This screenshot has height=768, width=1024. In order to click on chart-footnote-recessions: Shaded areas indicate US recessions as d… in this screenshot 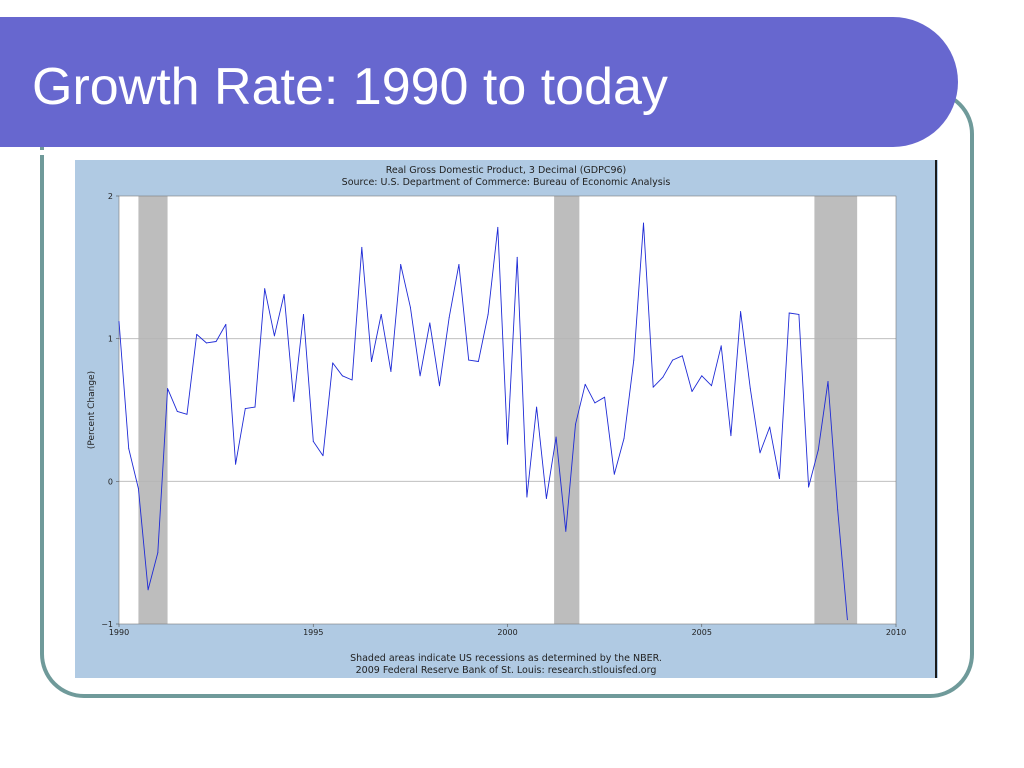, I will do `click(506, 658)`.